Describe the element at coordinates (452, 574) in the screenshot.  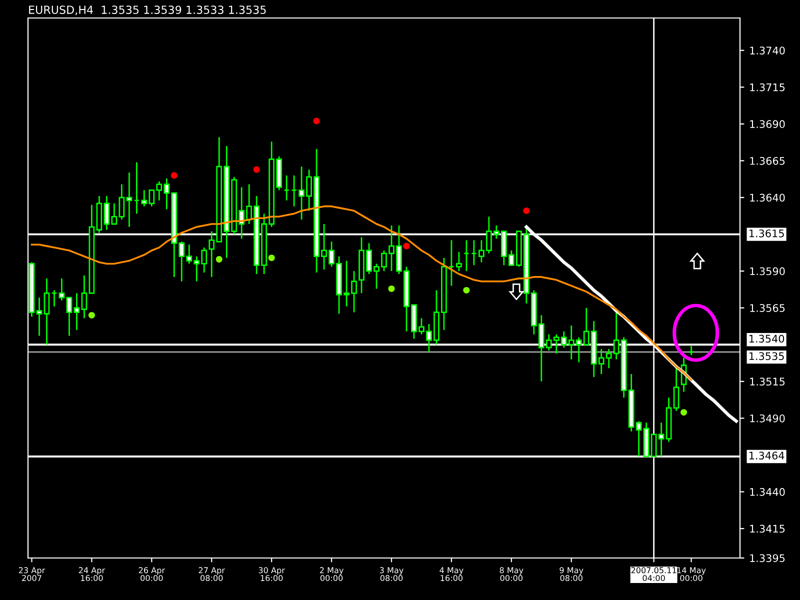
I see `x-tick-label: 4 May 16:00` at that location.